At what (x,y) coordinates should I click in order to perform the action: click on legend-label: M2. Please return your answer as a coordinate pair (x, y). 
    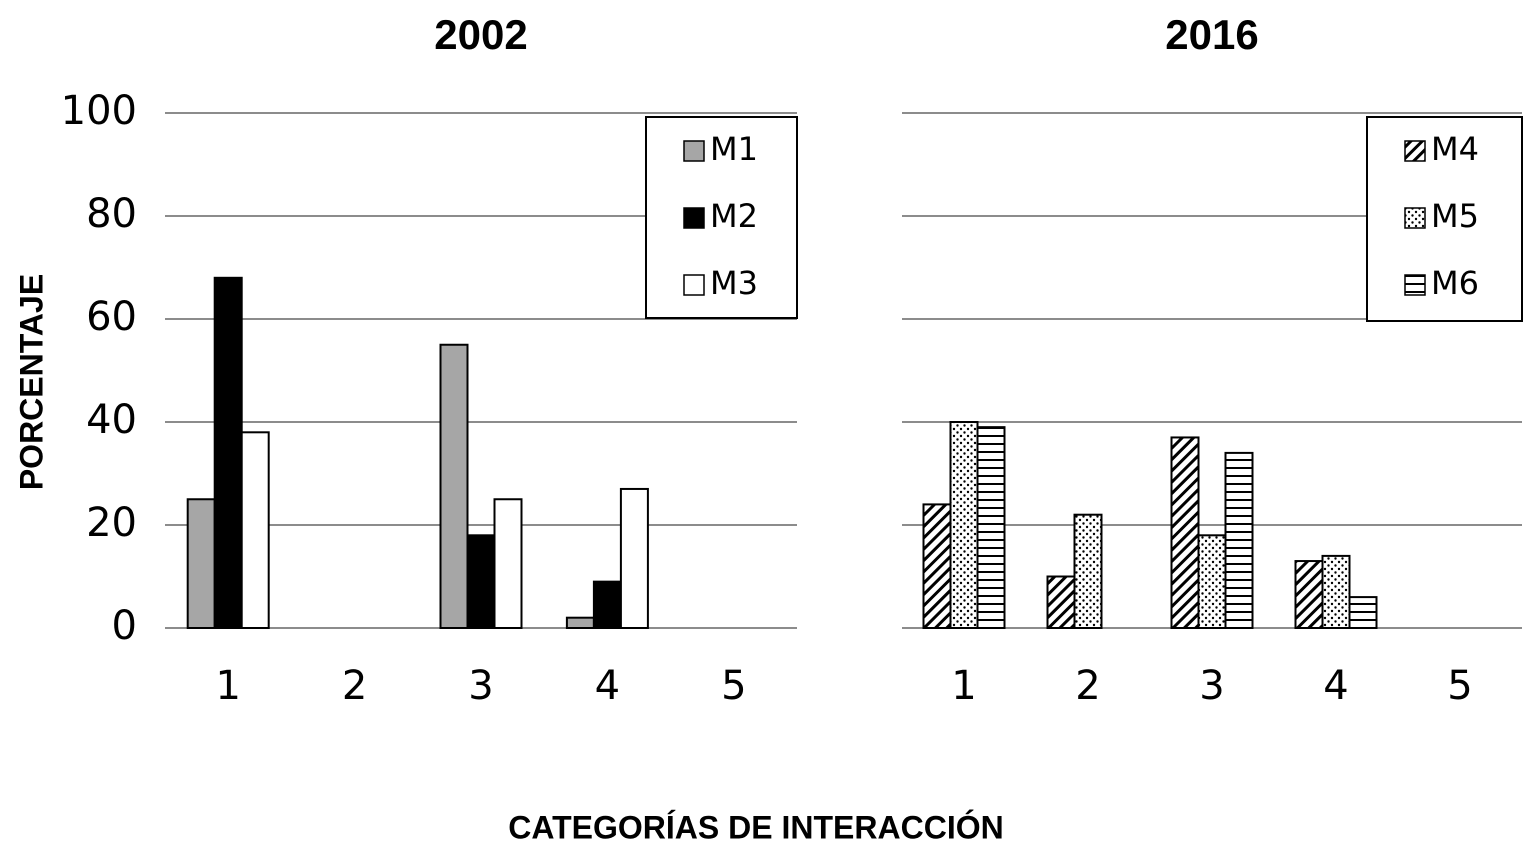
    Looking at the image, I should click on (734, 216).